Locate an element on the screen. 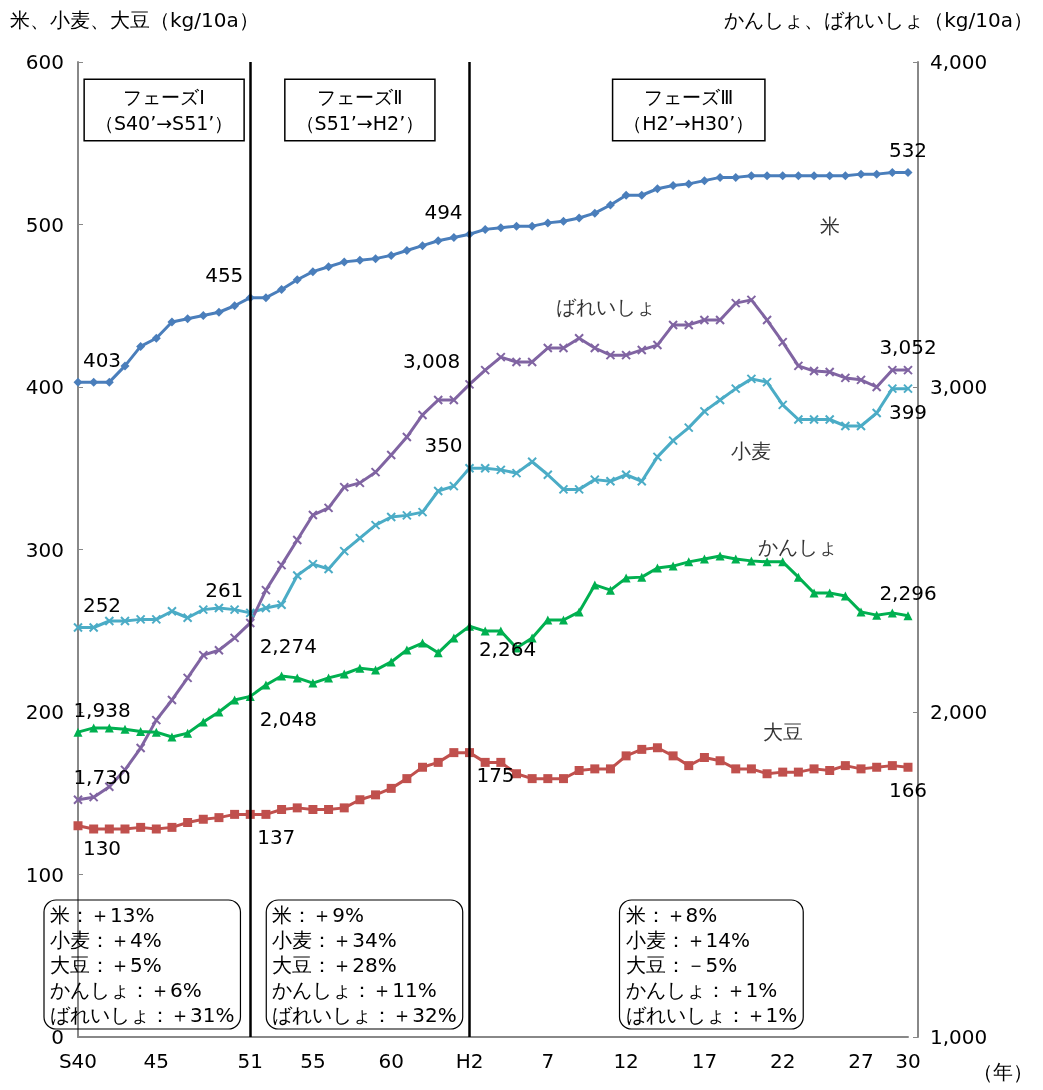 The height and width of the screenshot is (1090, 1043). series-label: 米 is located at coordinates (829, 225).